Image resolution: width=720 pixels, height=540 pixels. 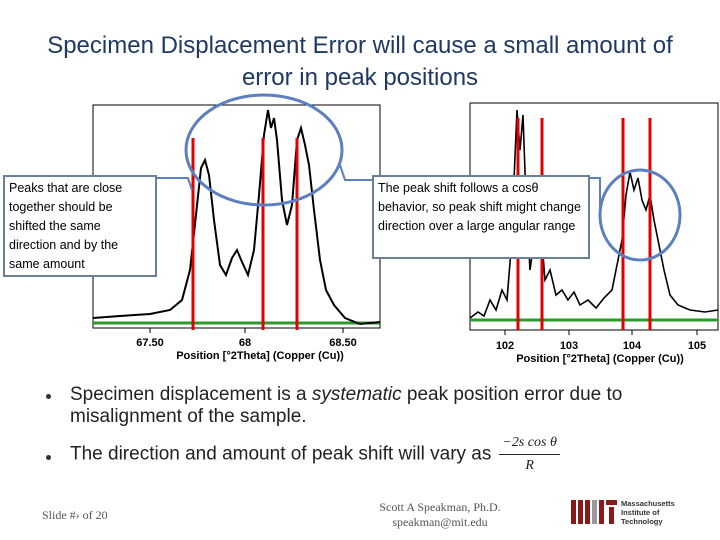 What do you see at coordinates (440, 522) in the screenshot?
I see `email: speakman@mit.edu` at bounding box center [440, 522].